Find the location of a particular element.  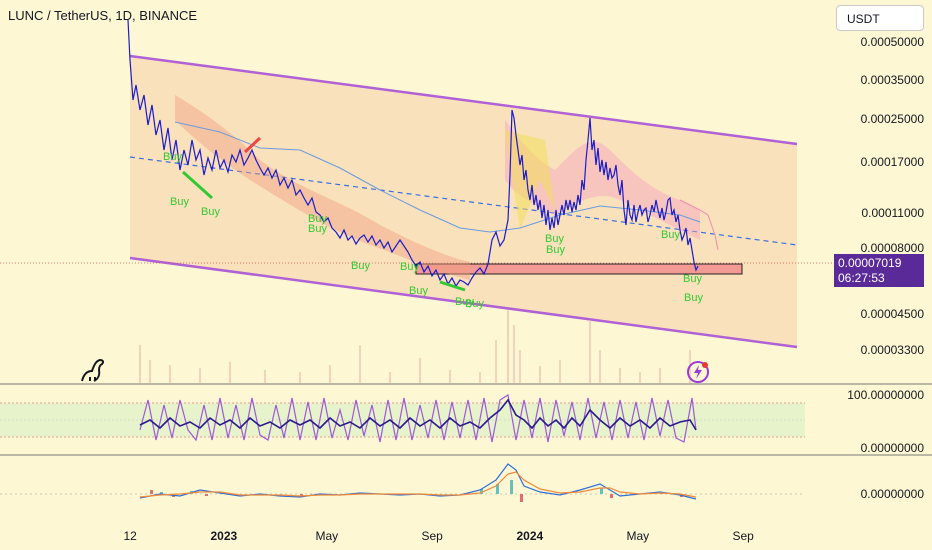

currency-selector: USDT is located at coordinates (880, 18).